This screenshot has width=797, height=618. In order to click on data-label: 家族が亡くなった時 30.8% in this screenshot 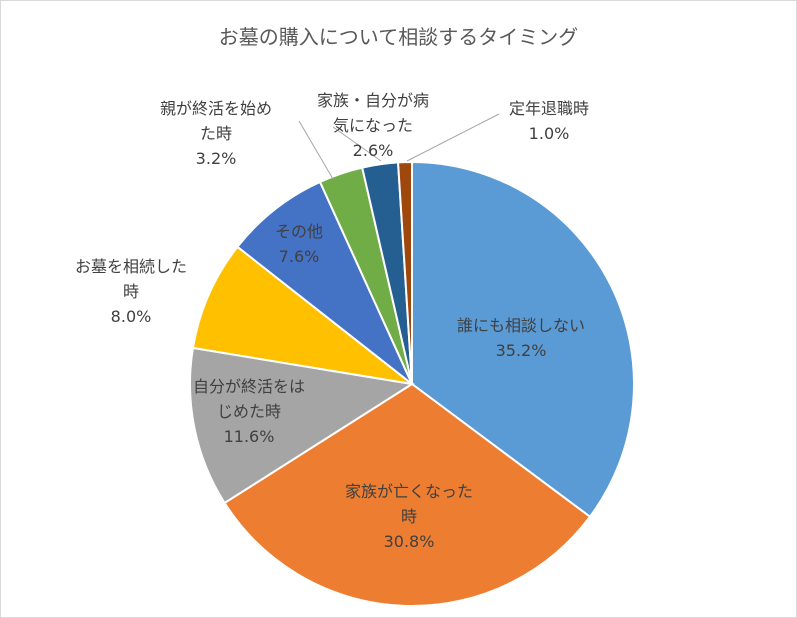, I will do `click(409, 516)`.